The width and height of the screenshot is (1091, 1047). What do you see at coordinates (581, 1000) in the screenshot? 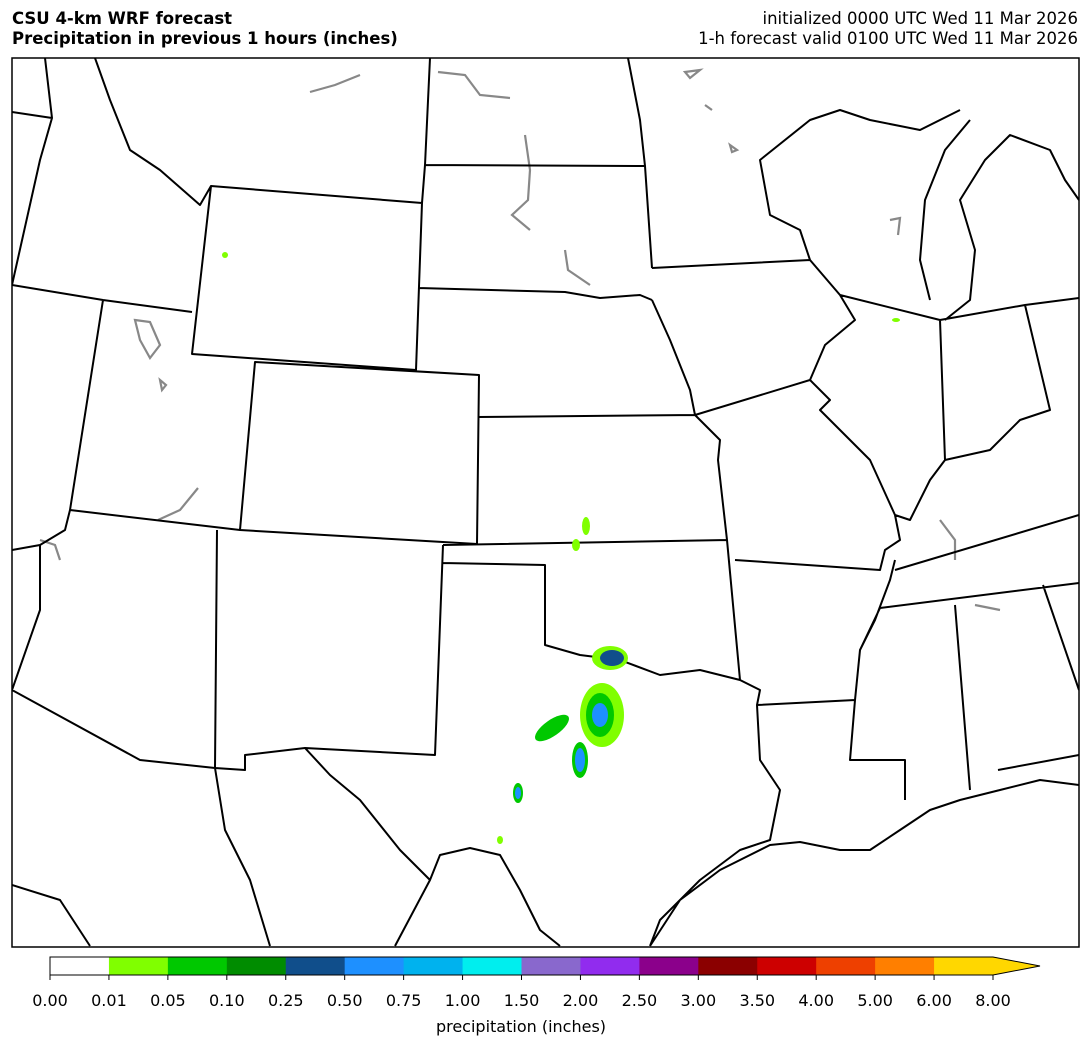
I see `colorbar-tick-label: 2.00` at bounding box center [581, 1000].